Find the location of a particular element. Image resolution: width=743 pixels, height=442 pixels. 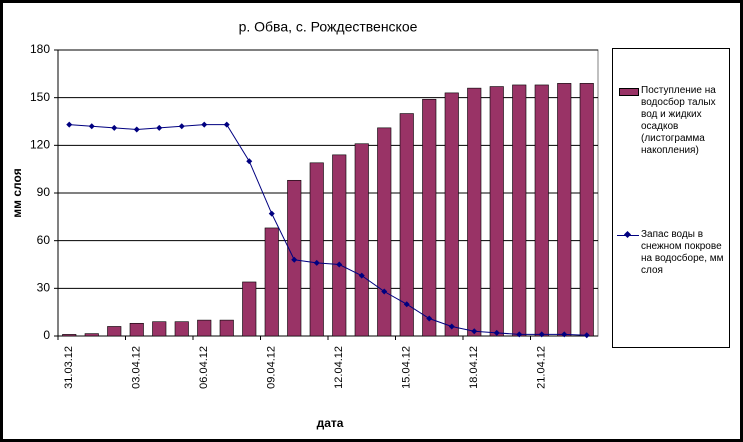

x-tick-label: 21.04.12 is located at coordinates (542, 367).